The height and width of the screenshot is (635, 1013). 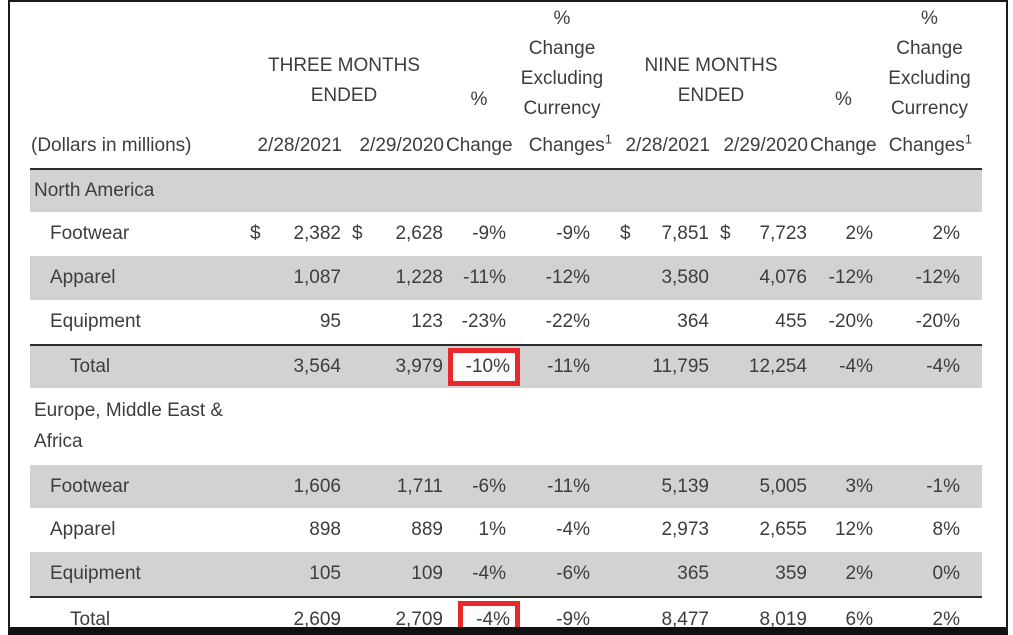 What do you see at coordinates (427, 529) in the screenshot?
I see `value-cell: 889` at bounding box center [427, 529].